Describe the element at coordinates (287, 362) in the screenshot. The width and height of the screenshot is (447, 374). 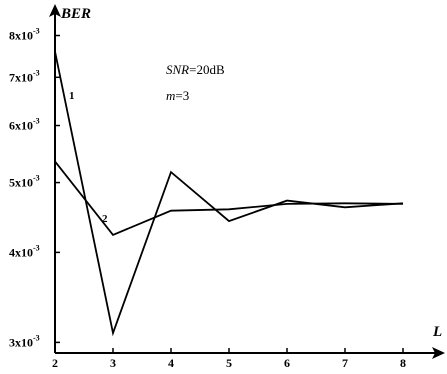
I see `x-tick-label: 6` at that location.